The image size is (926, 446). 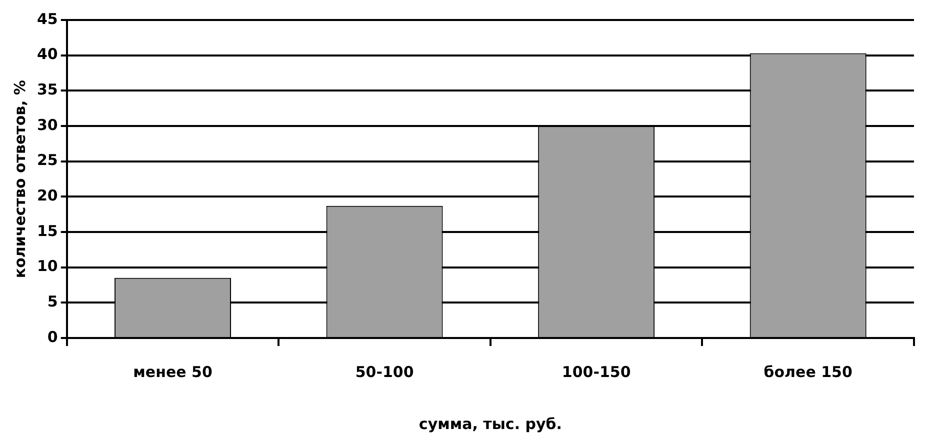 What do you see at coordinates (47, 160) in the screenshot?
I see `y-tick-label: 25` at bounding box center [47, 160].